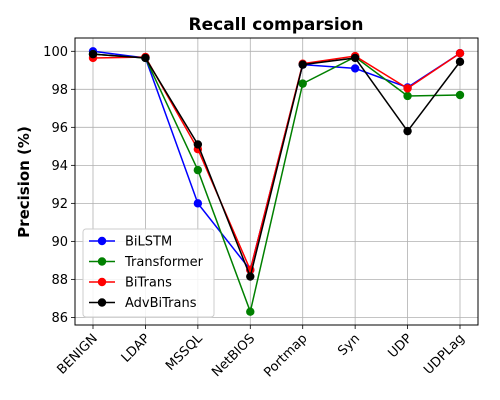 This screenshot has width=500, height=400. Describe the element at coordinates (78, 354) in the screenshot. I see `x-tick-label: BENIGN` at that location.